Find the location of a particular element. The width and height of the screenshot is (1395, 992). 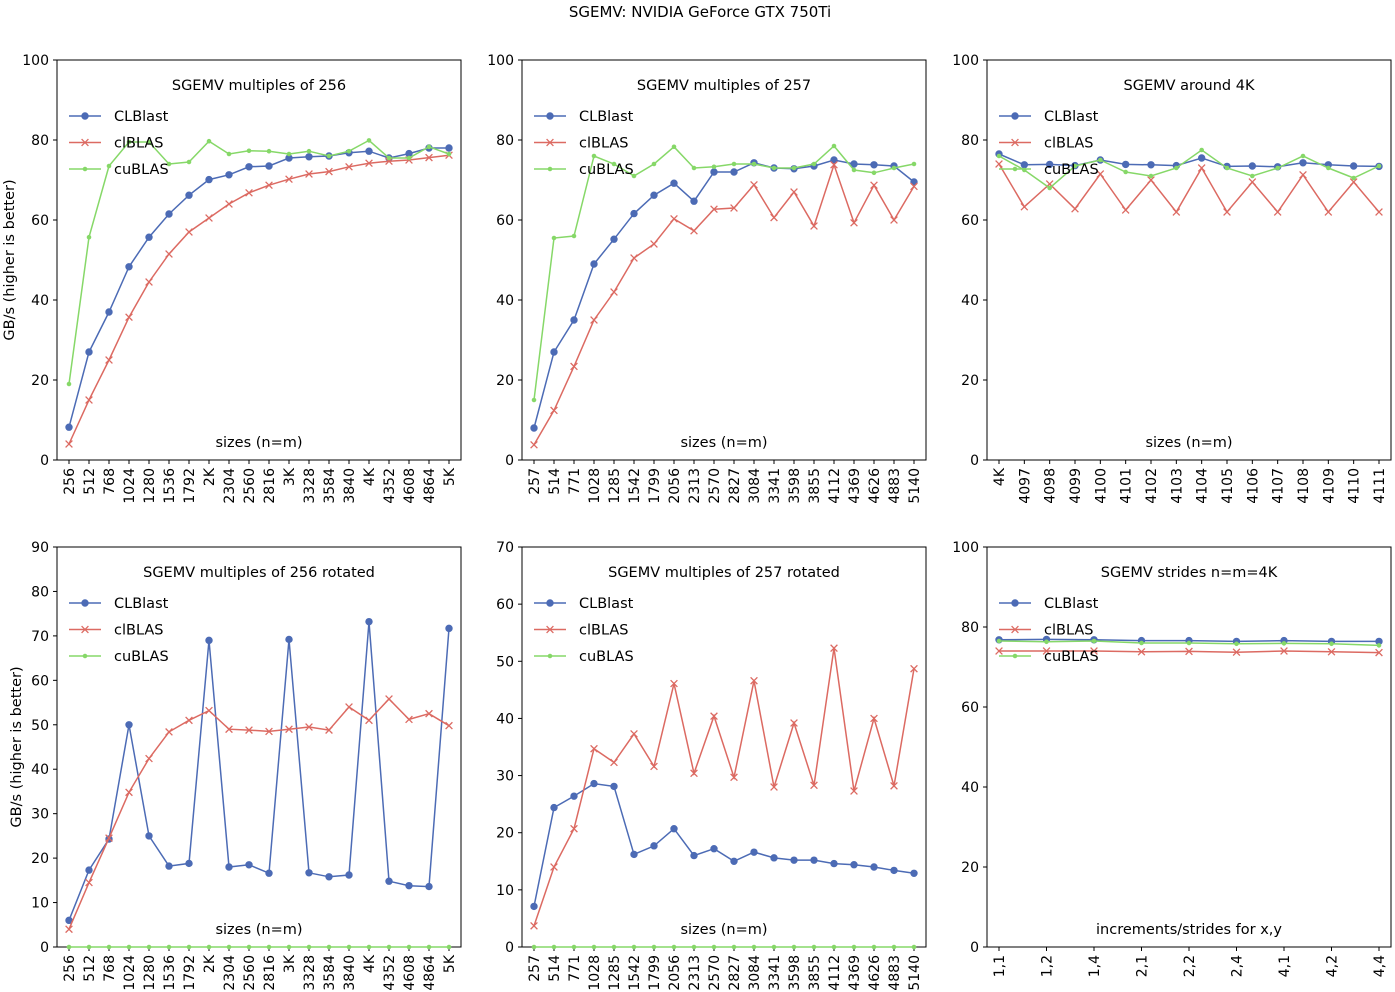

x-tick-label: 1792 is located at coordinates (190, 486).